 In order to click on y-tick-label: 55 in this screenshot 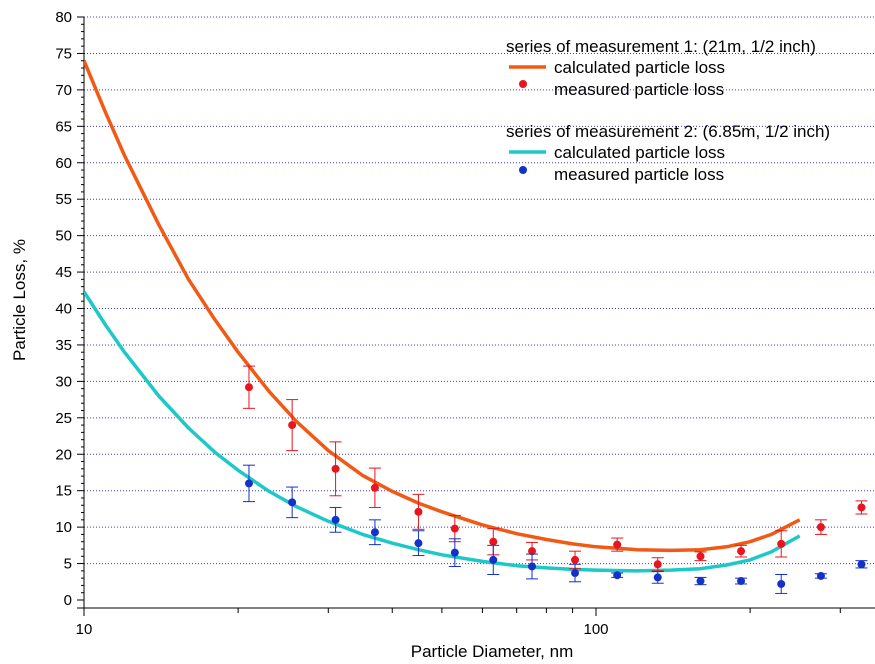, I will do `click(63, 199)`.